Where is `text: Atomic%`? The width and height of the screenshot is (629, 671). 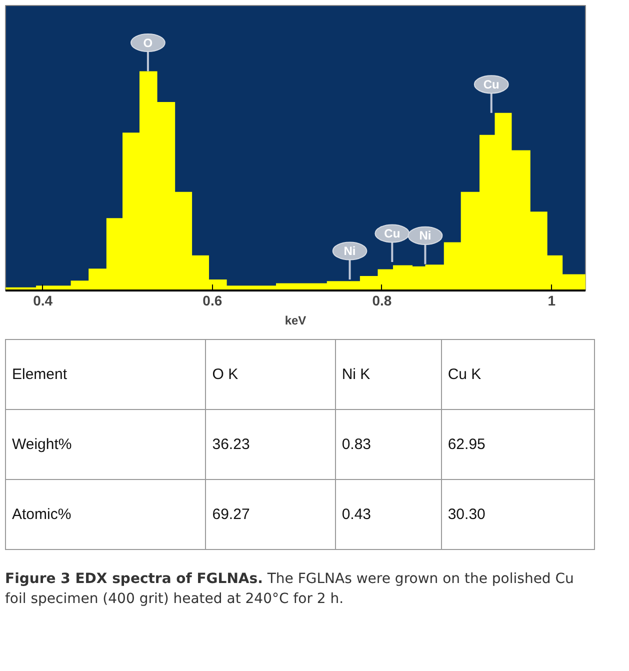 text: Atomic% is located at coordinates (106, 515).